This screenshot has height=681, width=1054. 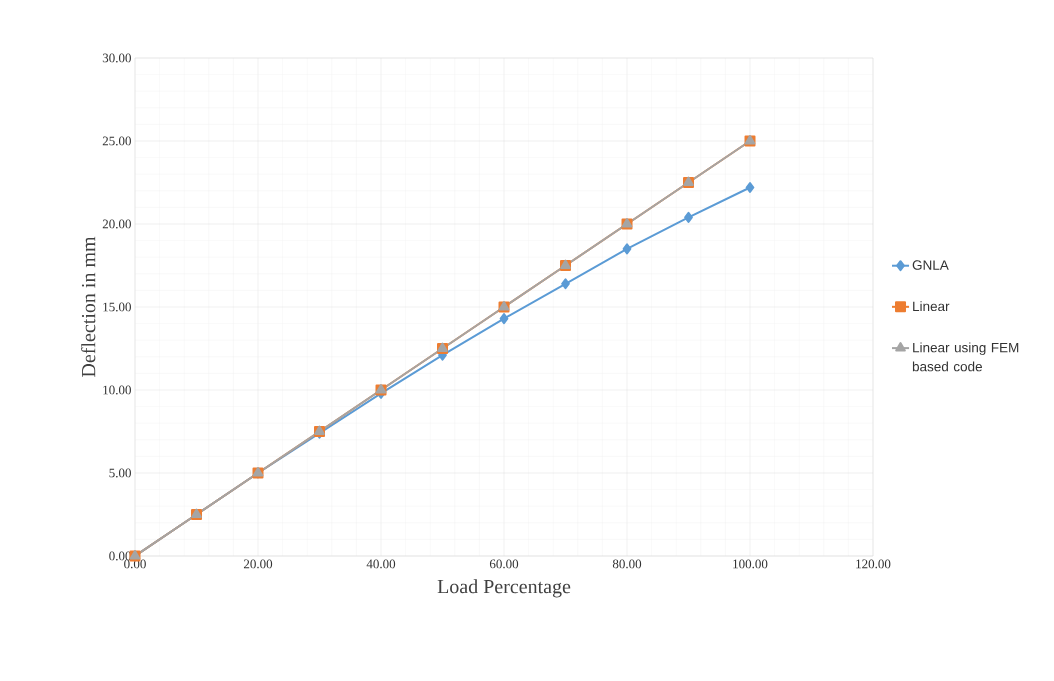 What do you see at coordinates (116, 141) in the screenshot?
I see `y-tick-label: 25.00` at bounding box center [116, 141].